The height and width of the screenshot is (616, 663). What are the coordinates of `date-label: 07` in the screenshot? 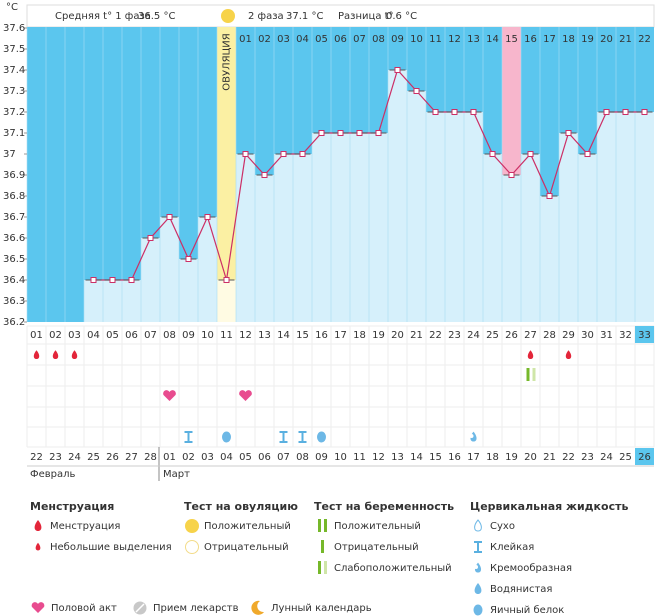 It's located at (283, 457).